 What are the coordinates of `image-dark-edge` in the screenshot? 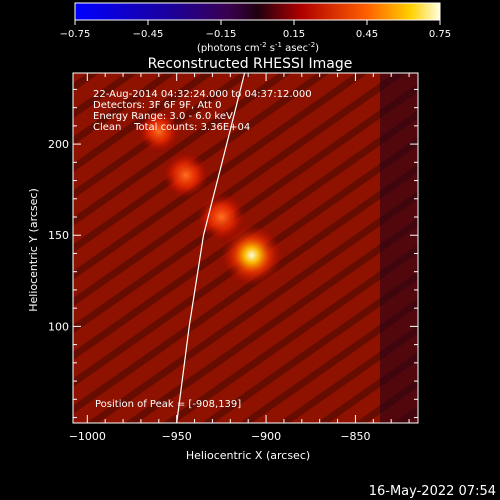 It's located at (399, 248).